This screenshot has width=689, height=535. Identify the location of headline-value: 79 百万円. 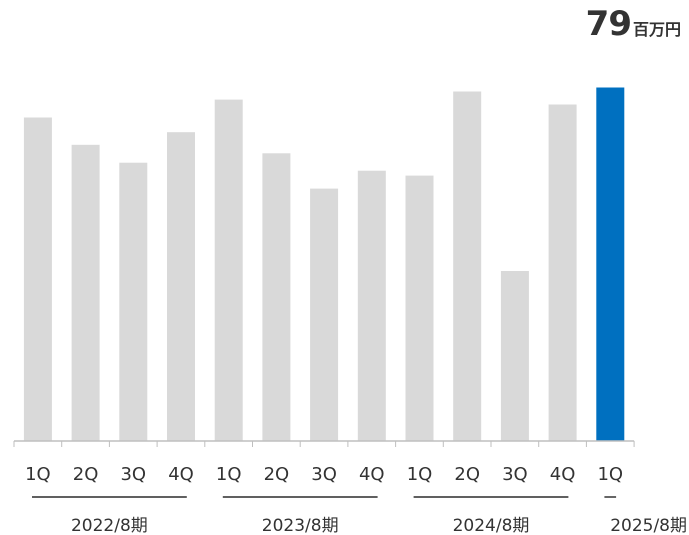
(633, 24).